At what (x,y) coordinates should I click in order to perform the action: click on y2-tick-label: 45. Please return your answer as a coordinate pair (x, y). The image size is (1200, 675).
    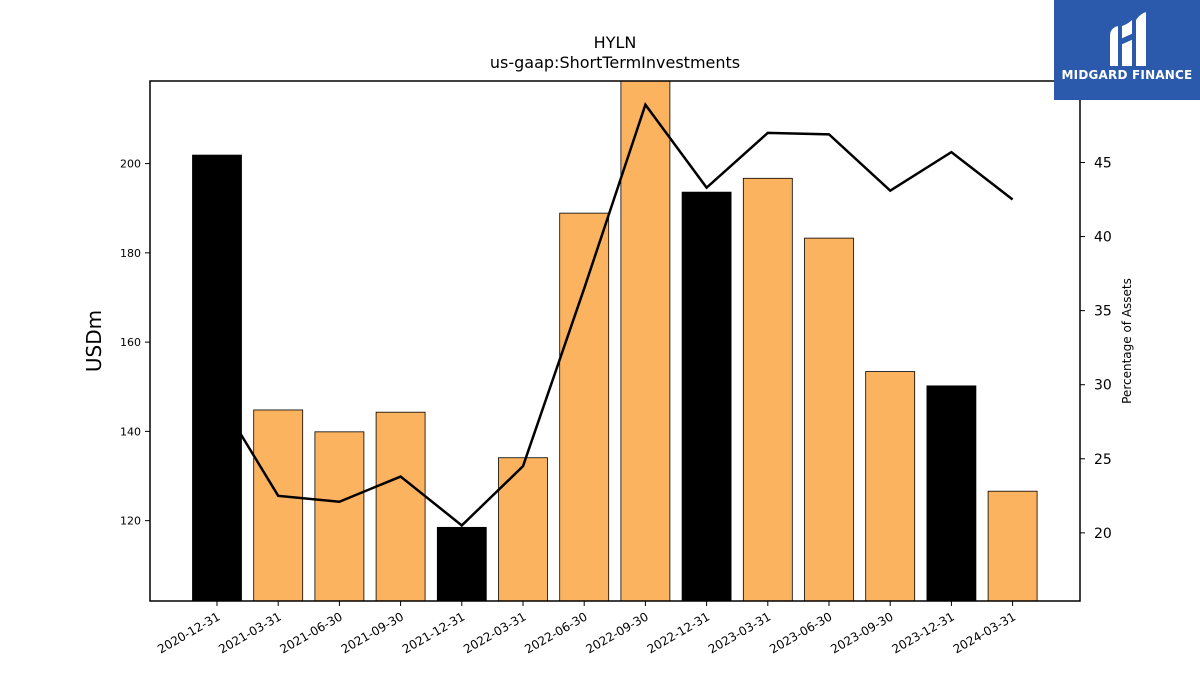
    Looking at the image, I should click on (1103, 163).